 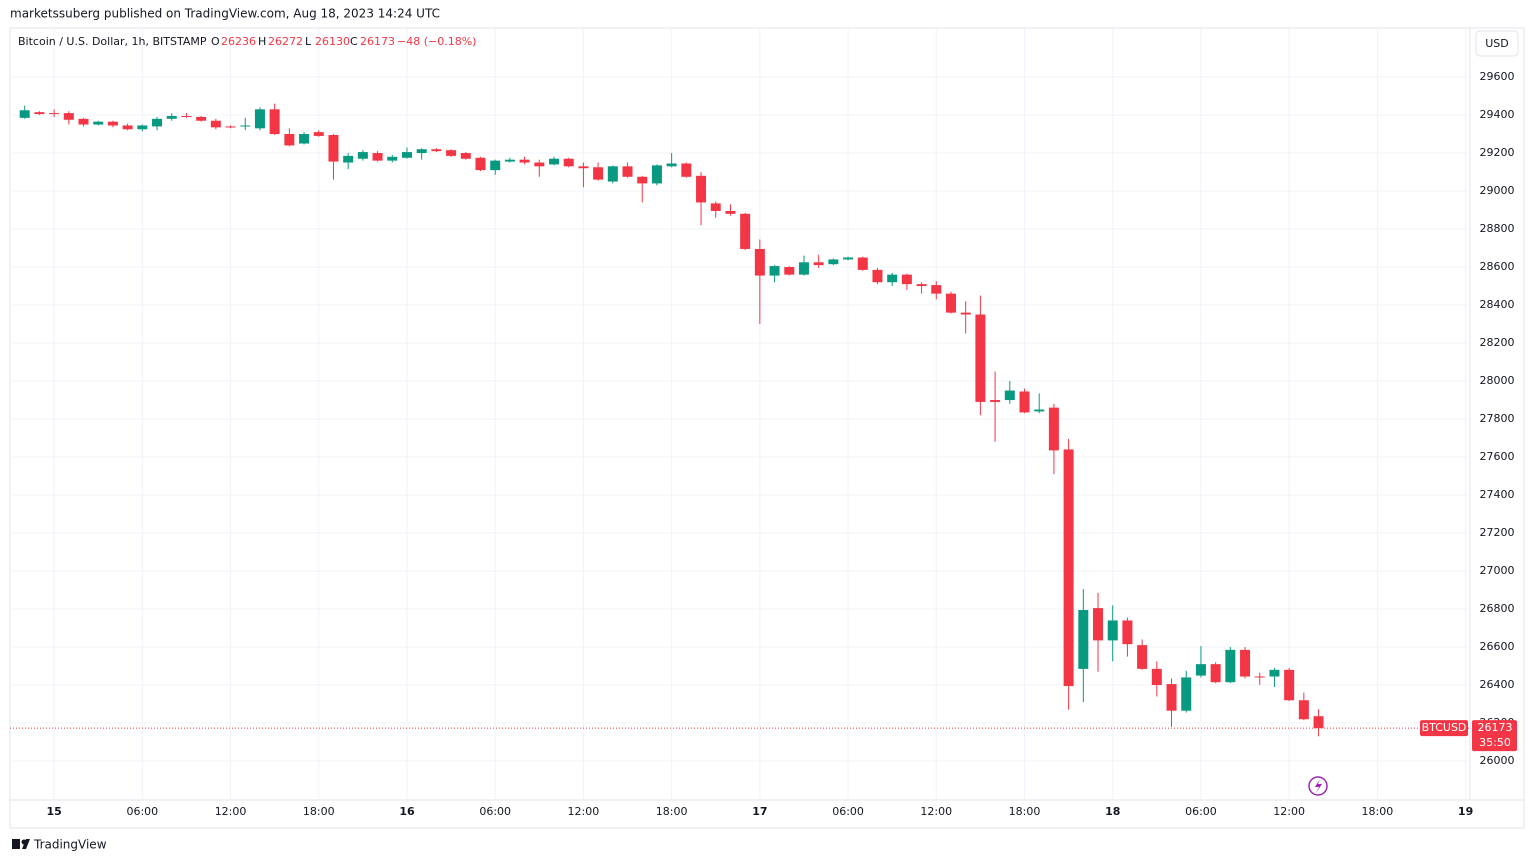 I want to click on y-tick-label: 28800, so click(x=1497, y=228).